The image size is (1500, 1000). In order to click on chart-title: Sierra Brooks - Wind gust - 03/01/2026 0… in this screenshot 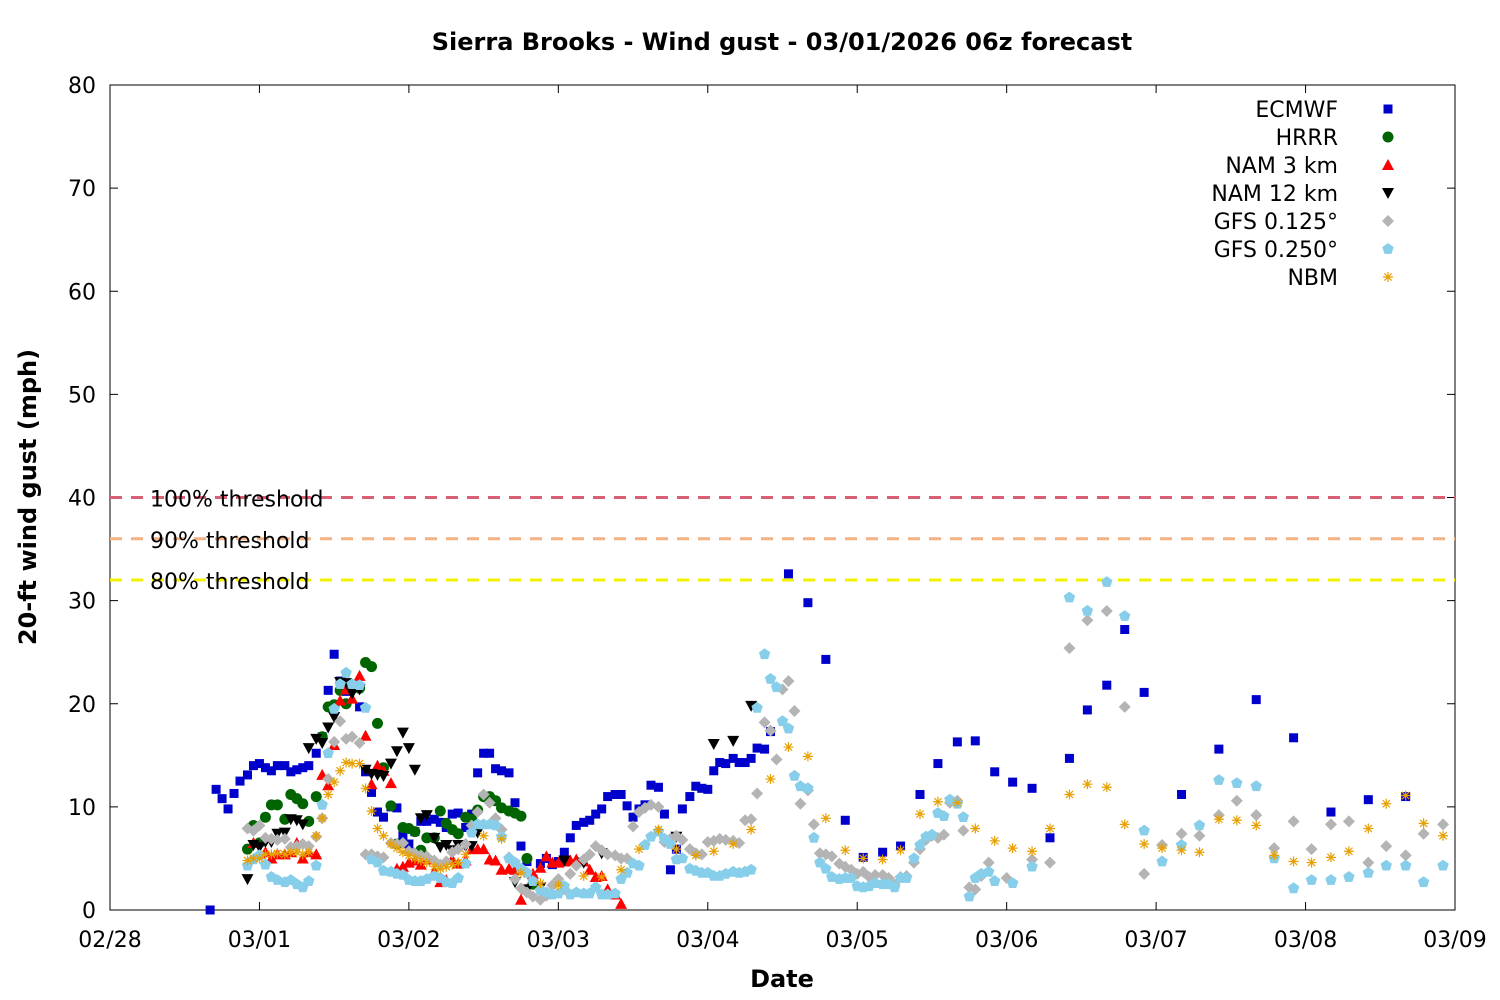, I will do `click(782, 42)`.